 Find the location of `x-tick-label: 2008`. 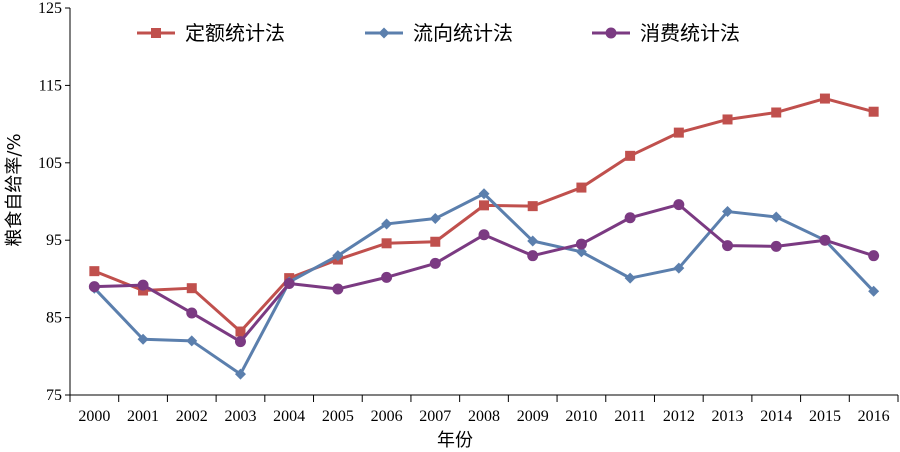

x-tick-label: 2008 is located at coordinates (484, 416).